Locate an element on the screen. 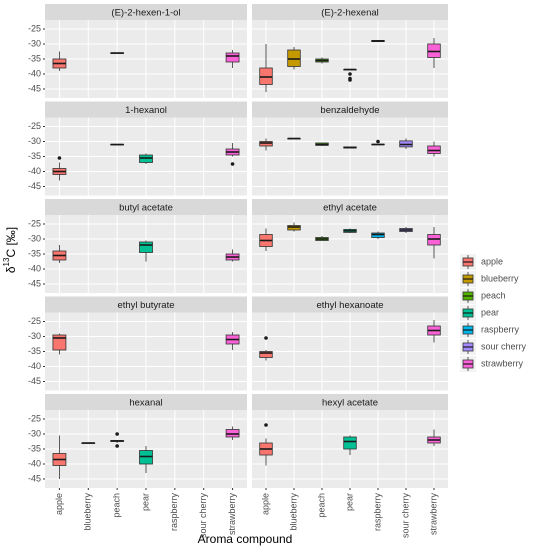 The width and height of the screenshot is (540, 555). panel-title: (E)-2-hexenal is located at coordinates (350, 13).